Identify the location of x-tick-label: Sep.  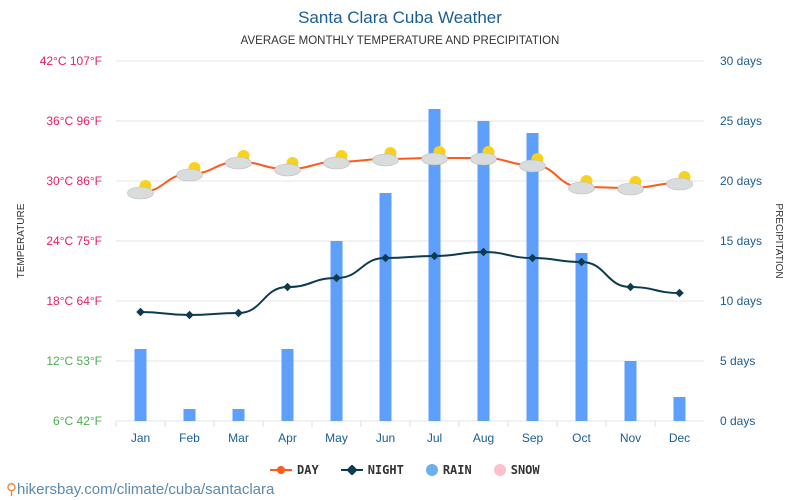
(533, 438).